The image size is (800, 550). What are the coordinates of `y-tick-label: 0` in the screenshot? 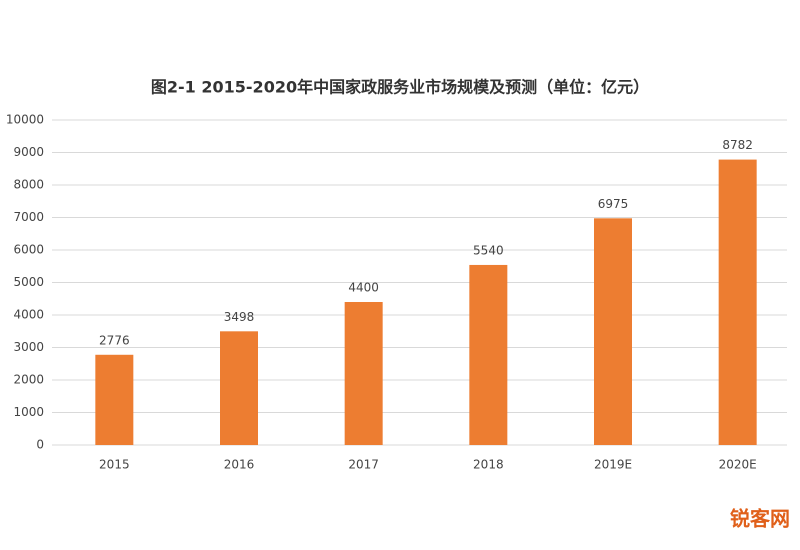 It's located at (40, 445).